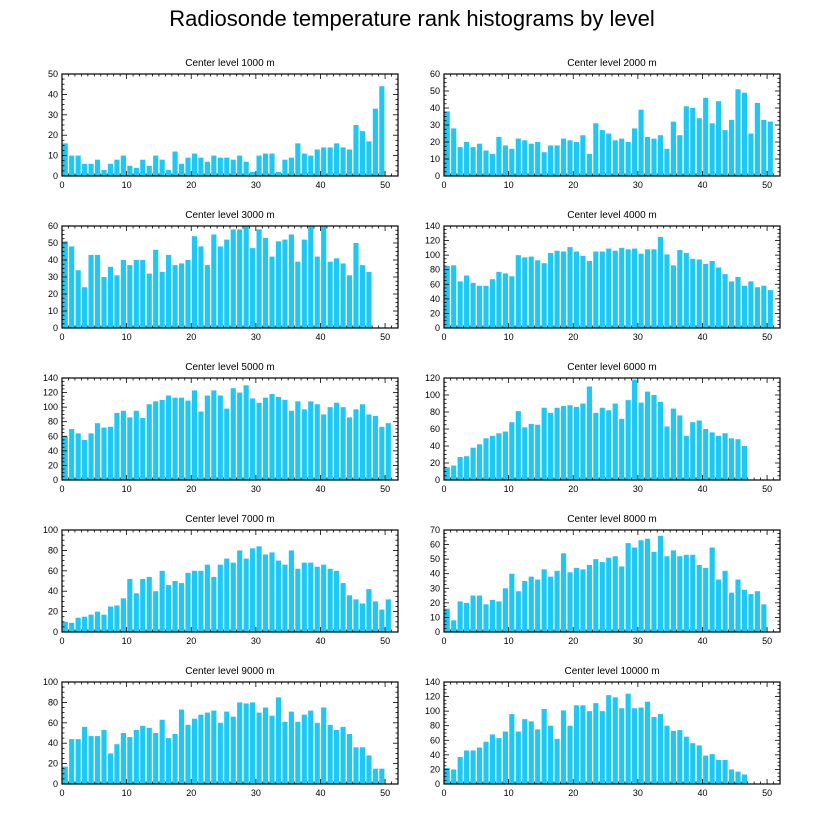 This screenshot has width=824, height=824. I want to click on y-tick-label: 20, so click(435, 603).